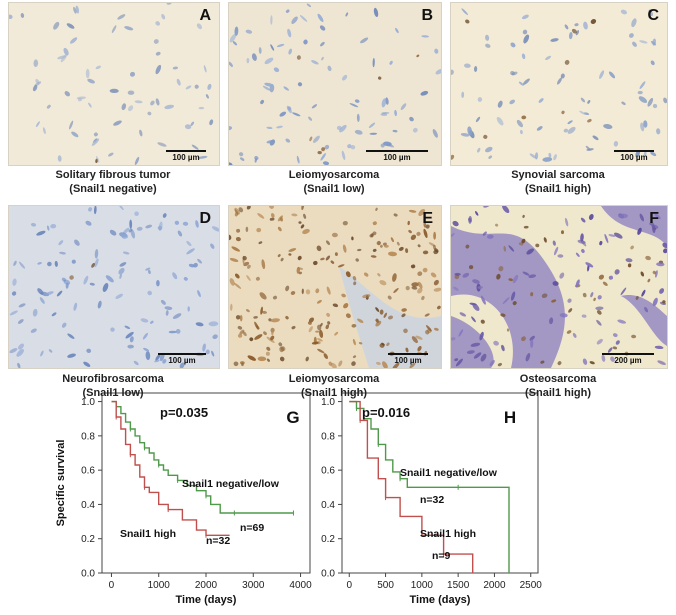  Describe the element at coordinates (334, 182) in the screenshot. I see `panel-caption: Leiomyosarcoma (Snail1 low)` at that location.